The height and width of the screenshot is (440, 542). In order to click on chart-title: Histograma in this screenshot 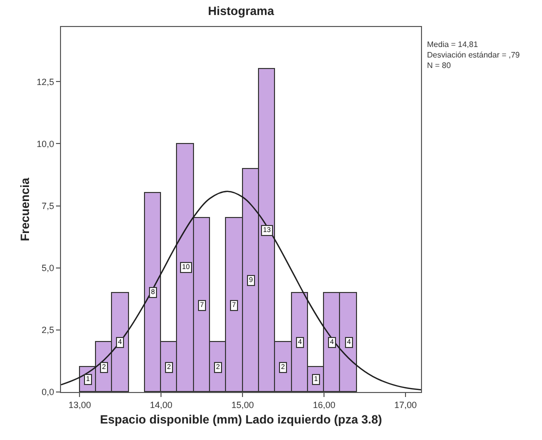, I will do `click(241, 11)`.